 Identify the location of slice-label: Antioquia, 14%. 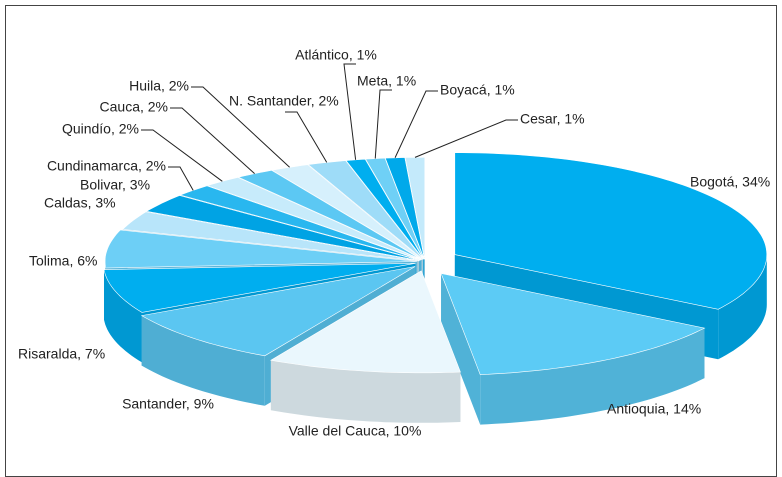
(654, 409).